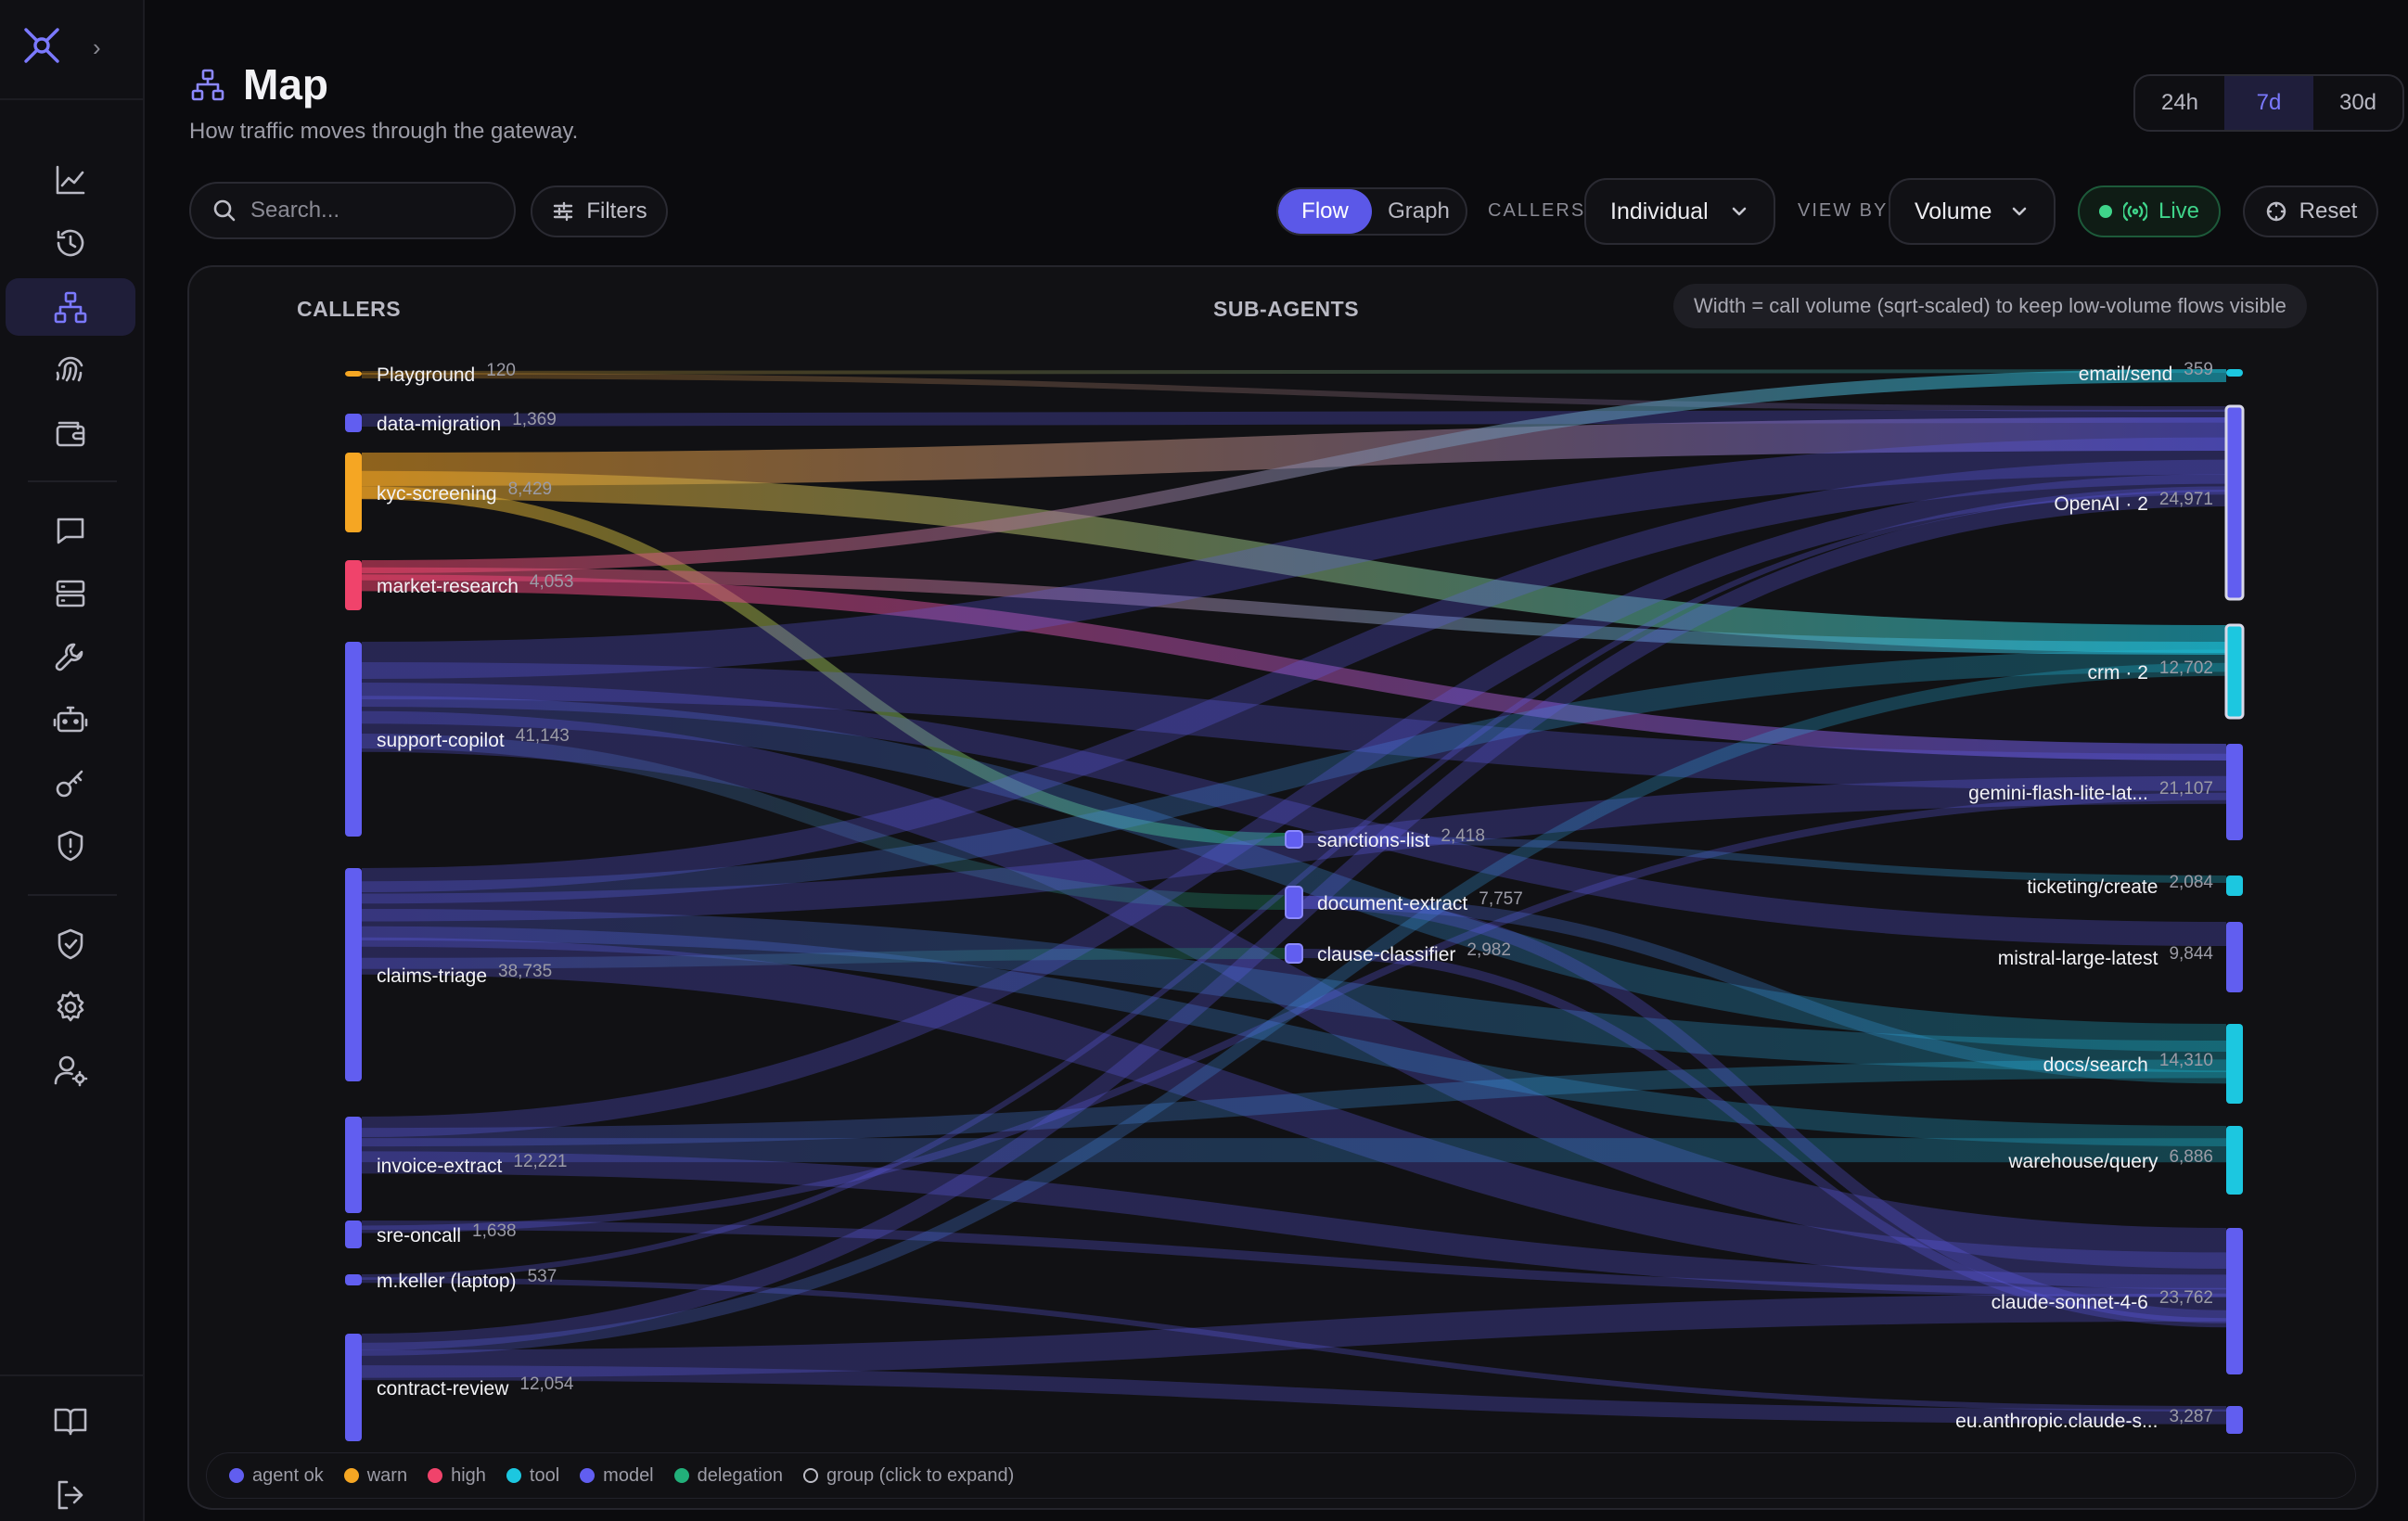 Image resolution: width=2408 pixels, height=1521 pixels. I want to click on live-label: Live, so click(2179, 211).